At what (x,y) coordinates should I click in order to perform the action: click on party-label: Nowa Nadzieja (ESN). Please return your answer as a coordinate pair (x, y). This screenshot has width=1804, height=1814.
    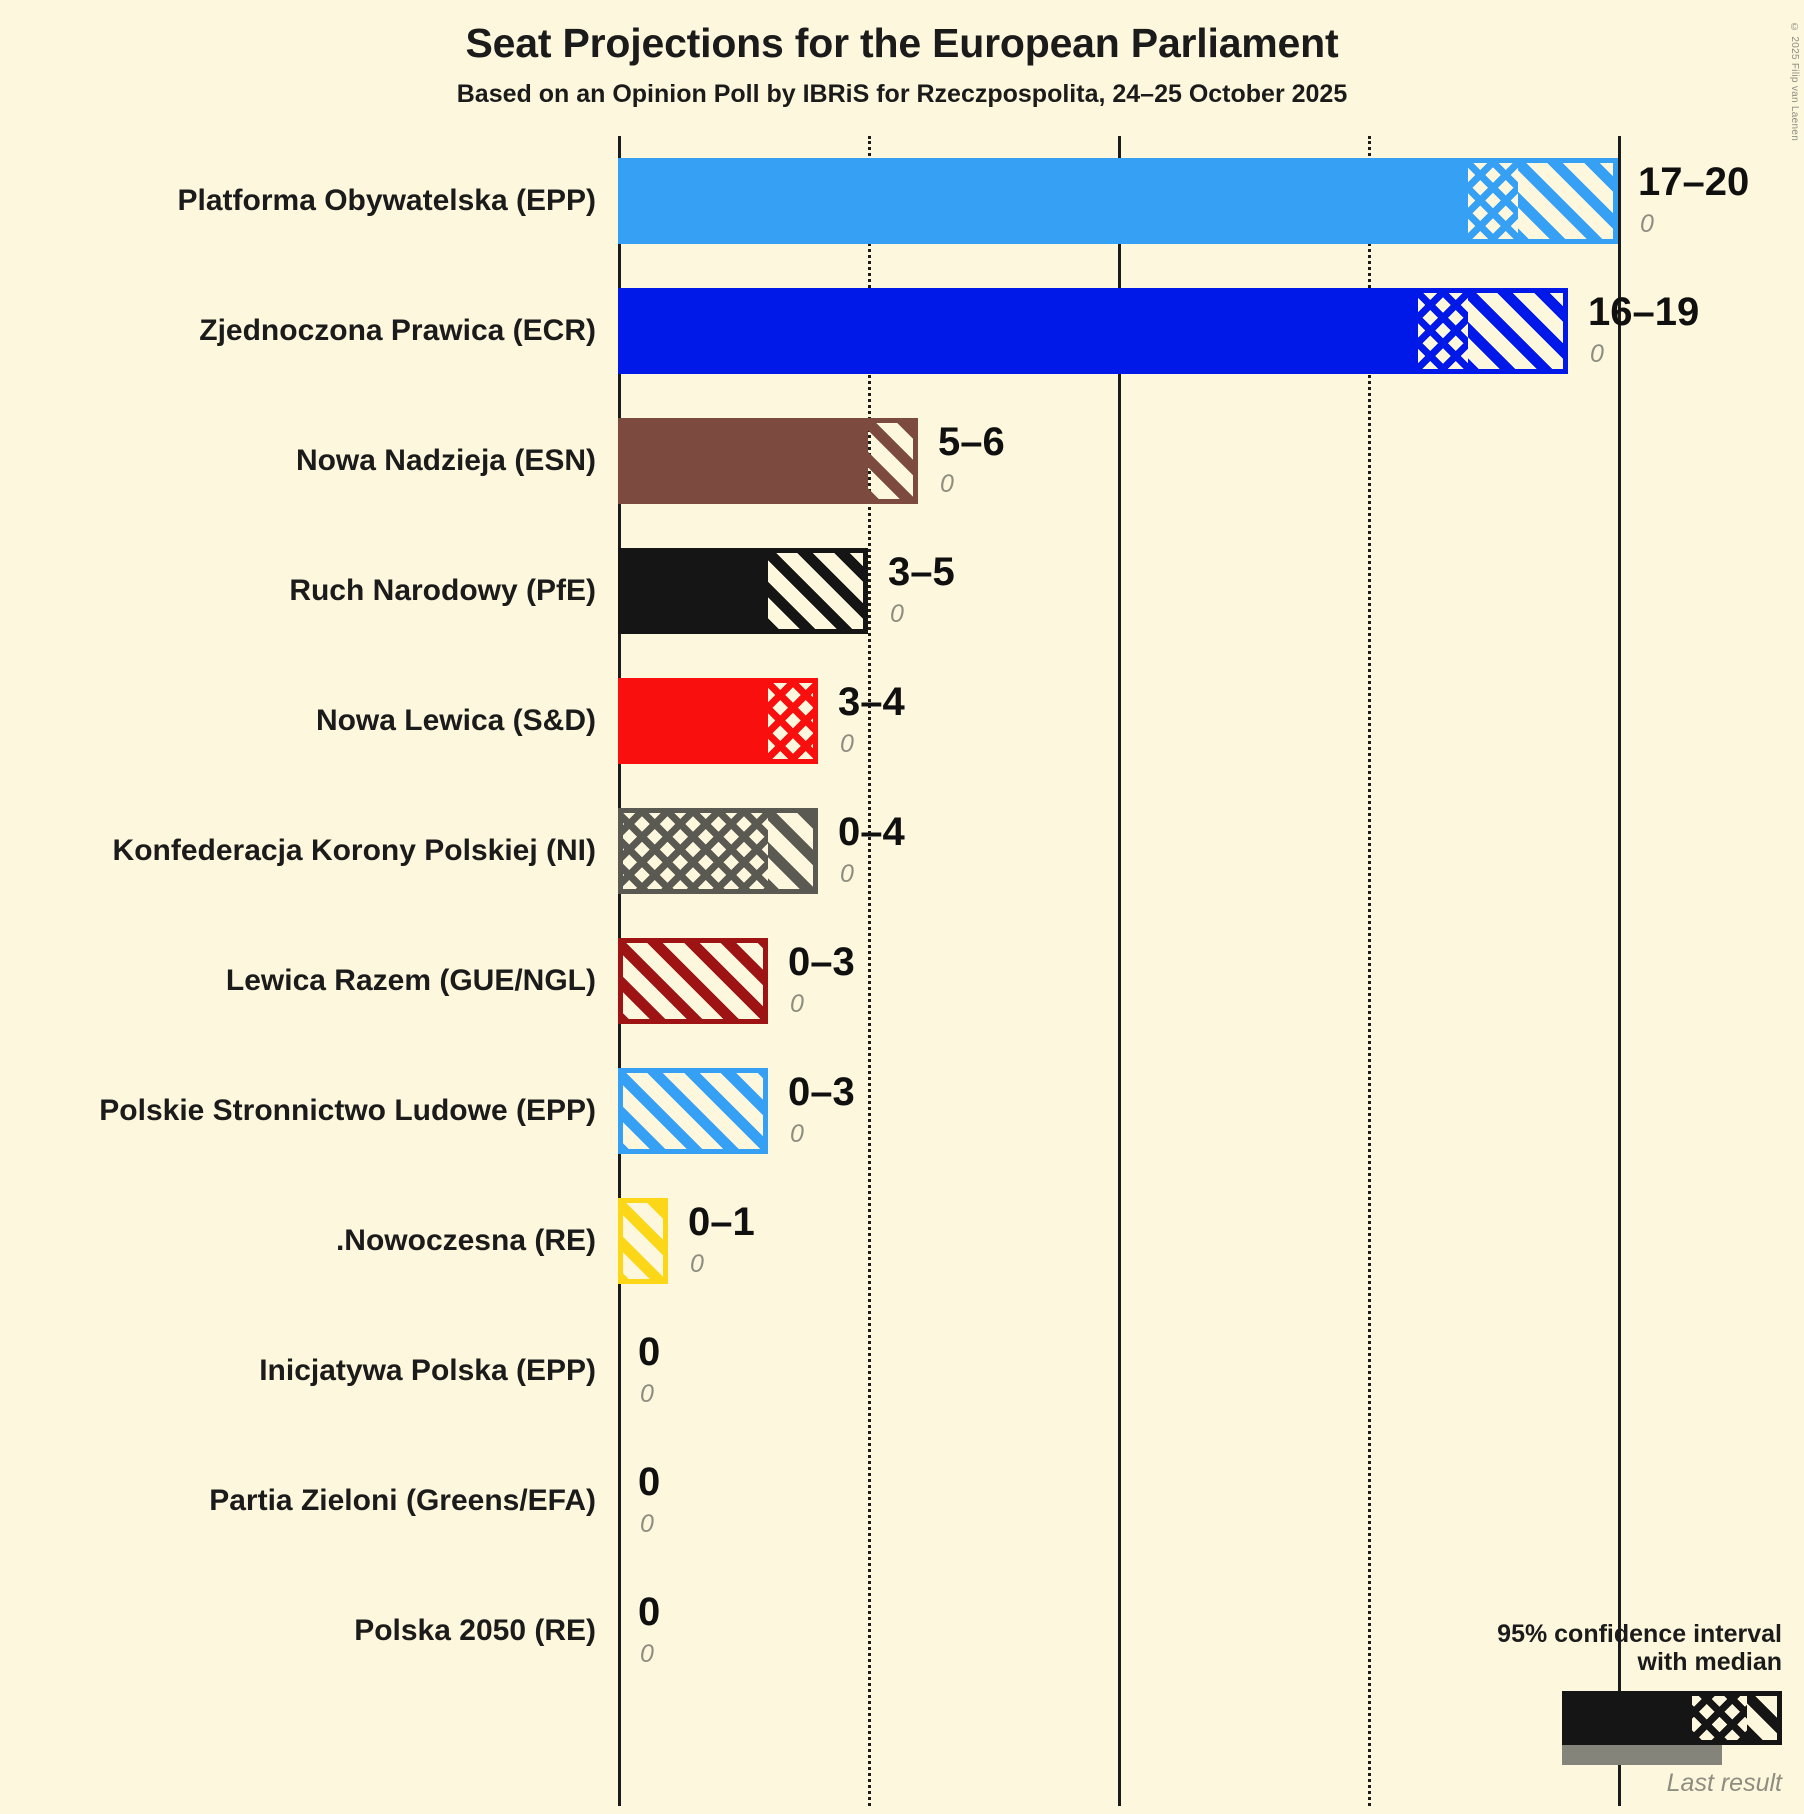
    Looking at the image, I should click on (445, 460).